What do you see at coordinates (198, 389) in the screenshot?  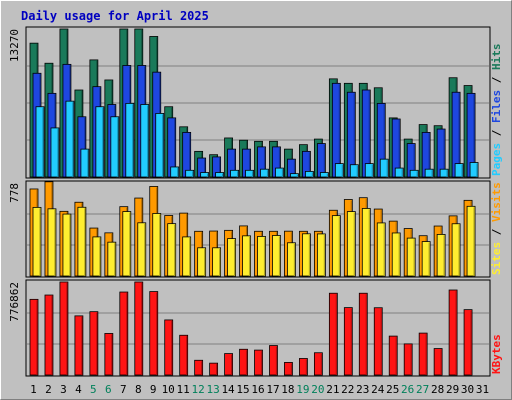 I see `x-tick-label-12: 12` at bounding box center [198, 389].